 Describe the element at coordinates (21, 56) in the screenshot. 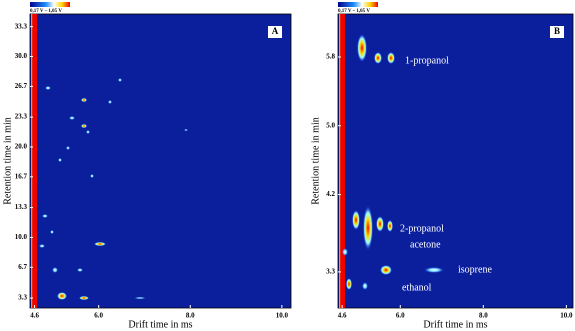

I see `y-tick-label: 30.0` at that location.